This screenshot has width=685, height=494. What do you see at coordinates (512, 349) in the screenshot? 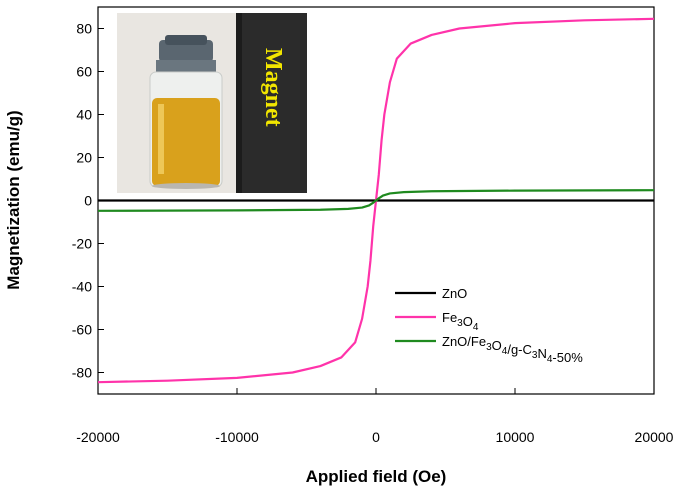
I see `legend-label: ZnO/Fe3O4/g-C3N4-50%` at bounding box center [512, 349].